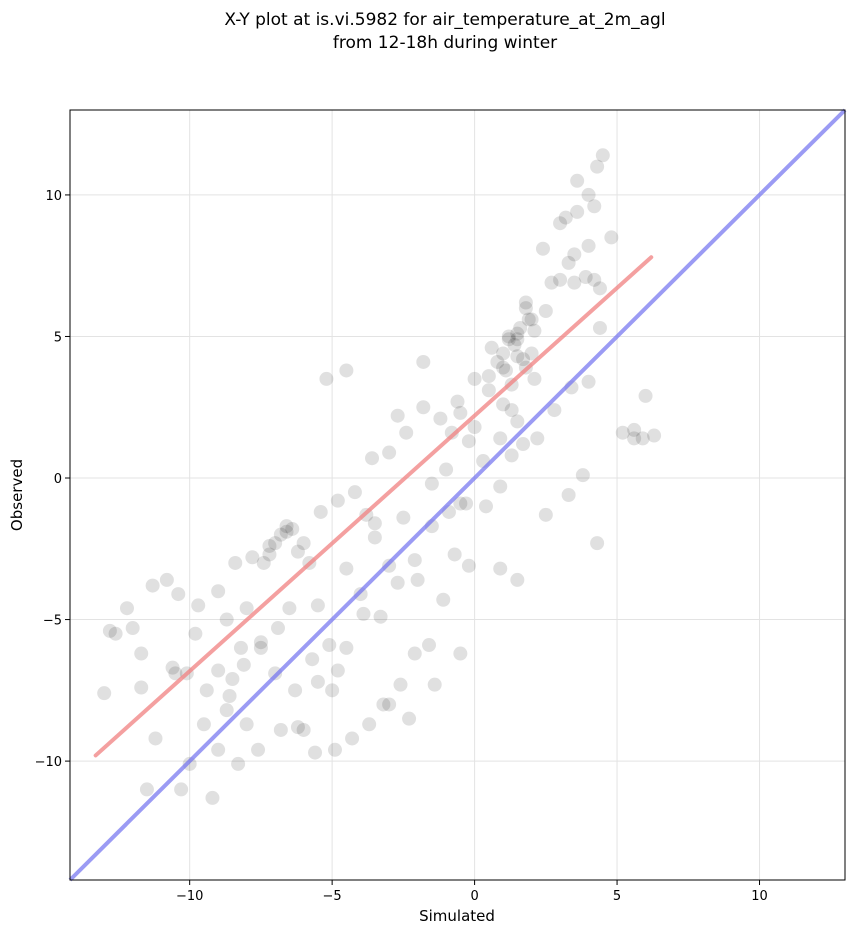 The height and width of the screenshot is (934, 854). I want to click on x-tick-label: −5, so click(332, 896).